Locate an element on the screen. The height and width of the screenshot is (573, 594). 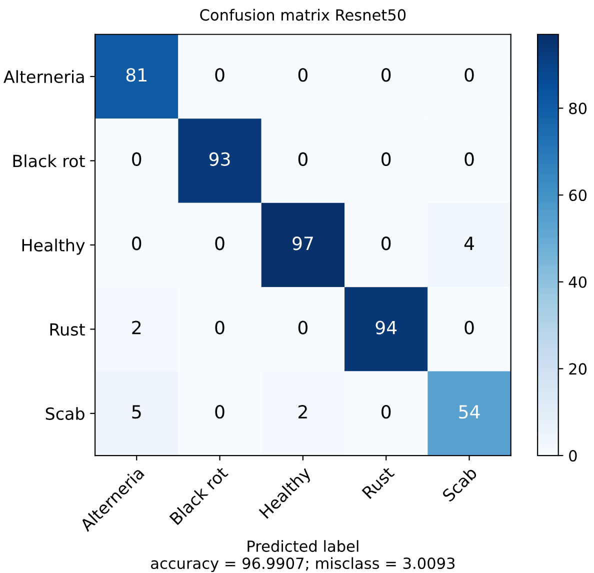
y-tick-label: Alterneria is located at coordinates (44, 77).